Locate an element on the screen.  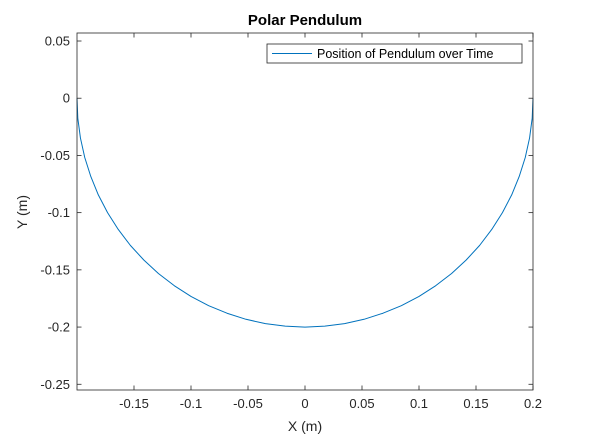
chart-title: Polar Pendulum is located at coordinates (305, 20).